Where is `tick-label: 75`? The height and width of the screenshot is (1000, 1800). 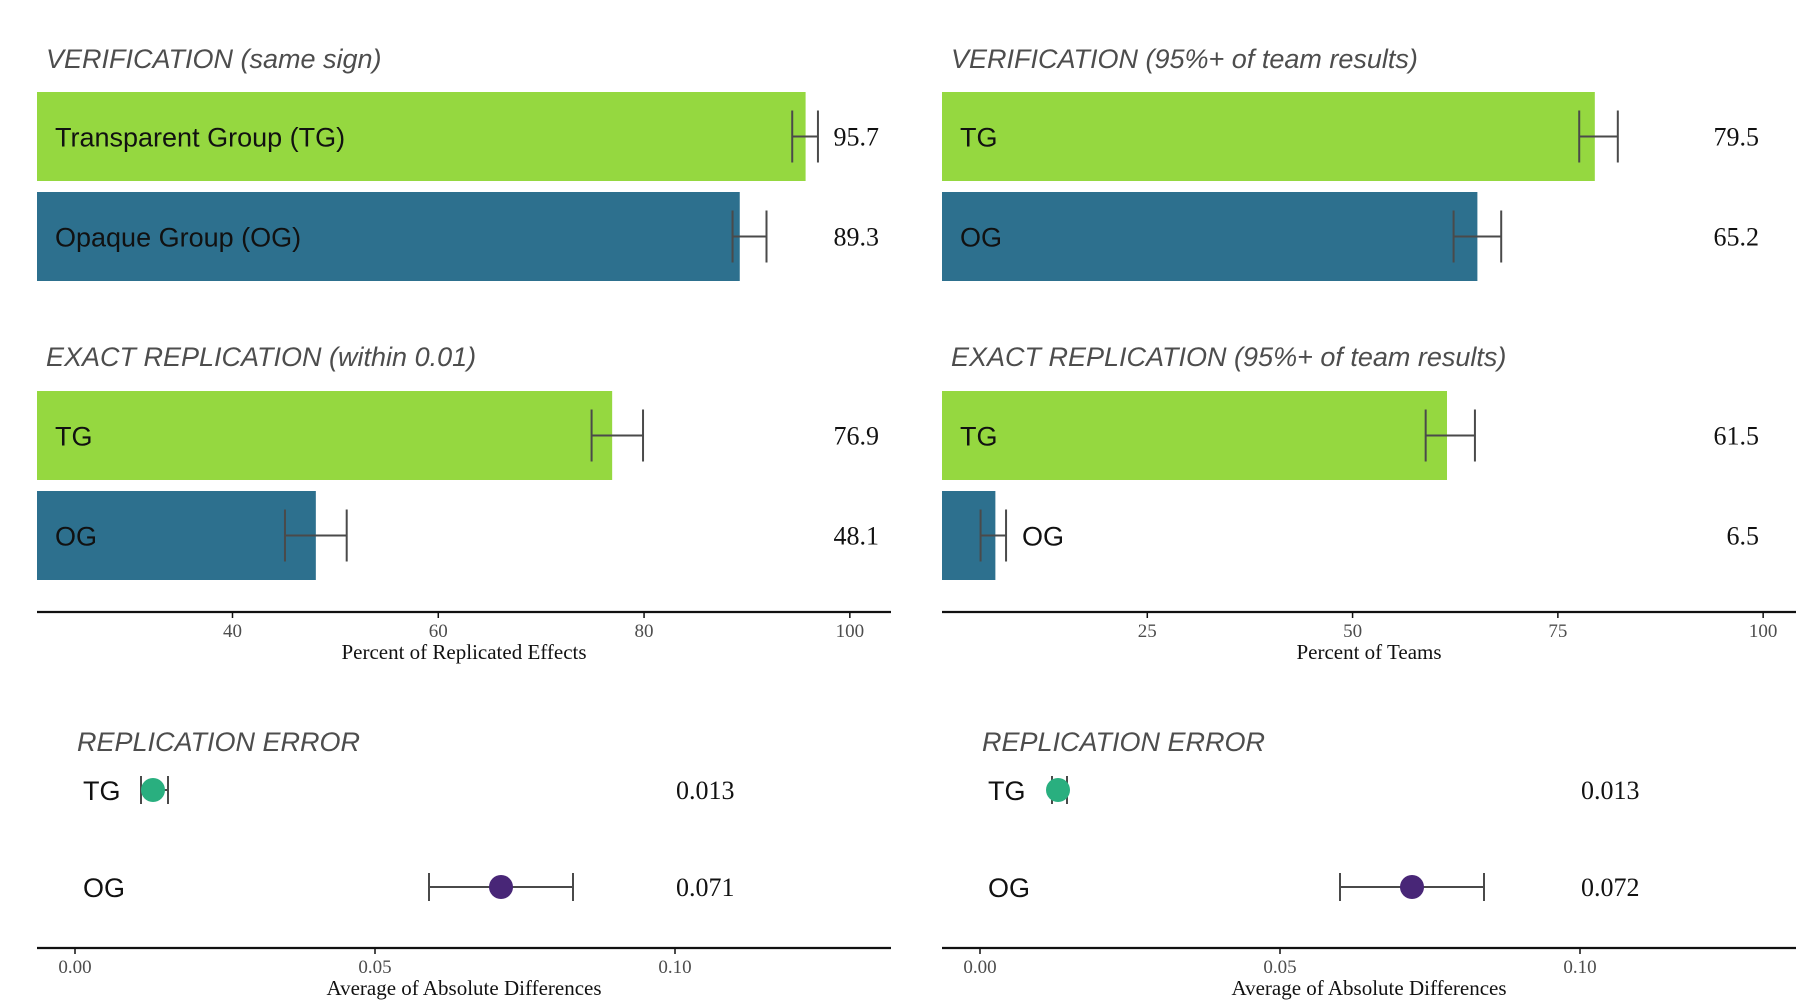 tick-label: 75 is located at coordinates (1557, 631).